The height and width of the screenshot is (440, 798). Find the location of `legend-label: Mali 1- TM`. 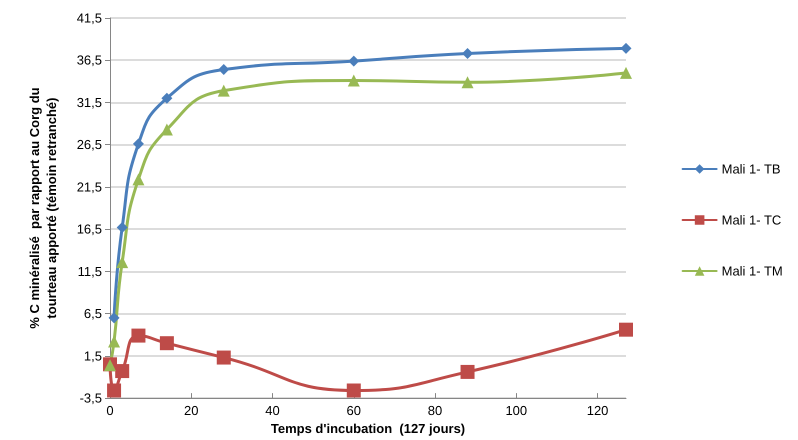

legend-label: Mali 1- TM is located at coordinates (752, 271).